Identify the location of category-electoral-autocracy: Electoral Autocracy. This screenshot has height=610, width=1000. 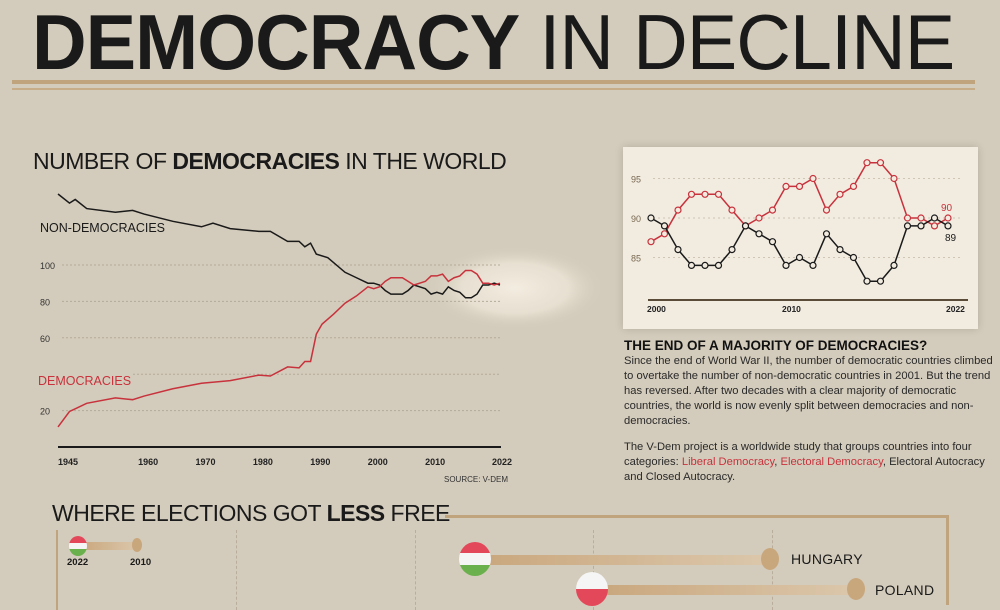
(937, 462).